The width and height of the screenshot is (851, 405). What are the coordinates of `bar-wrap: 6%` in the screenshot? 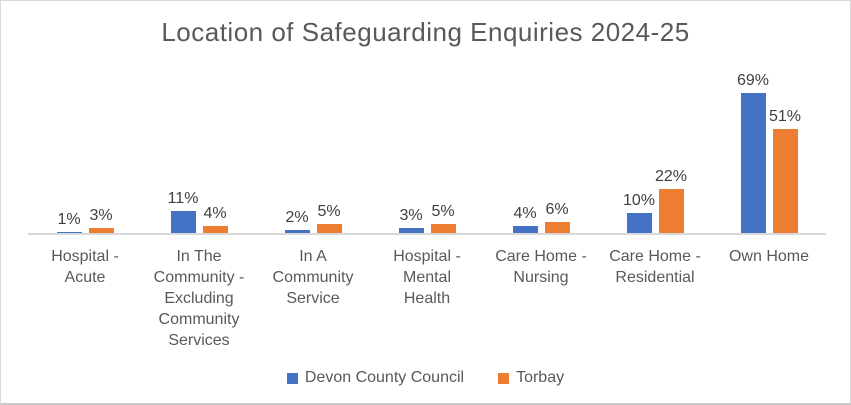 It's located at (557, 217).